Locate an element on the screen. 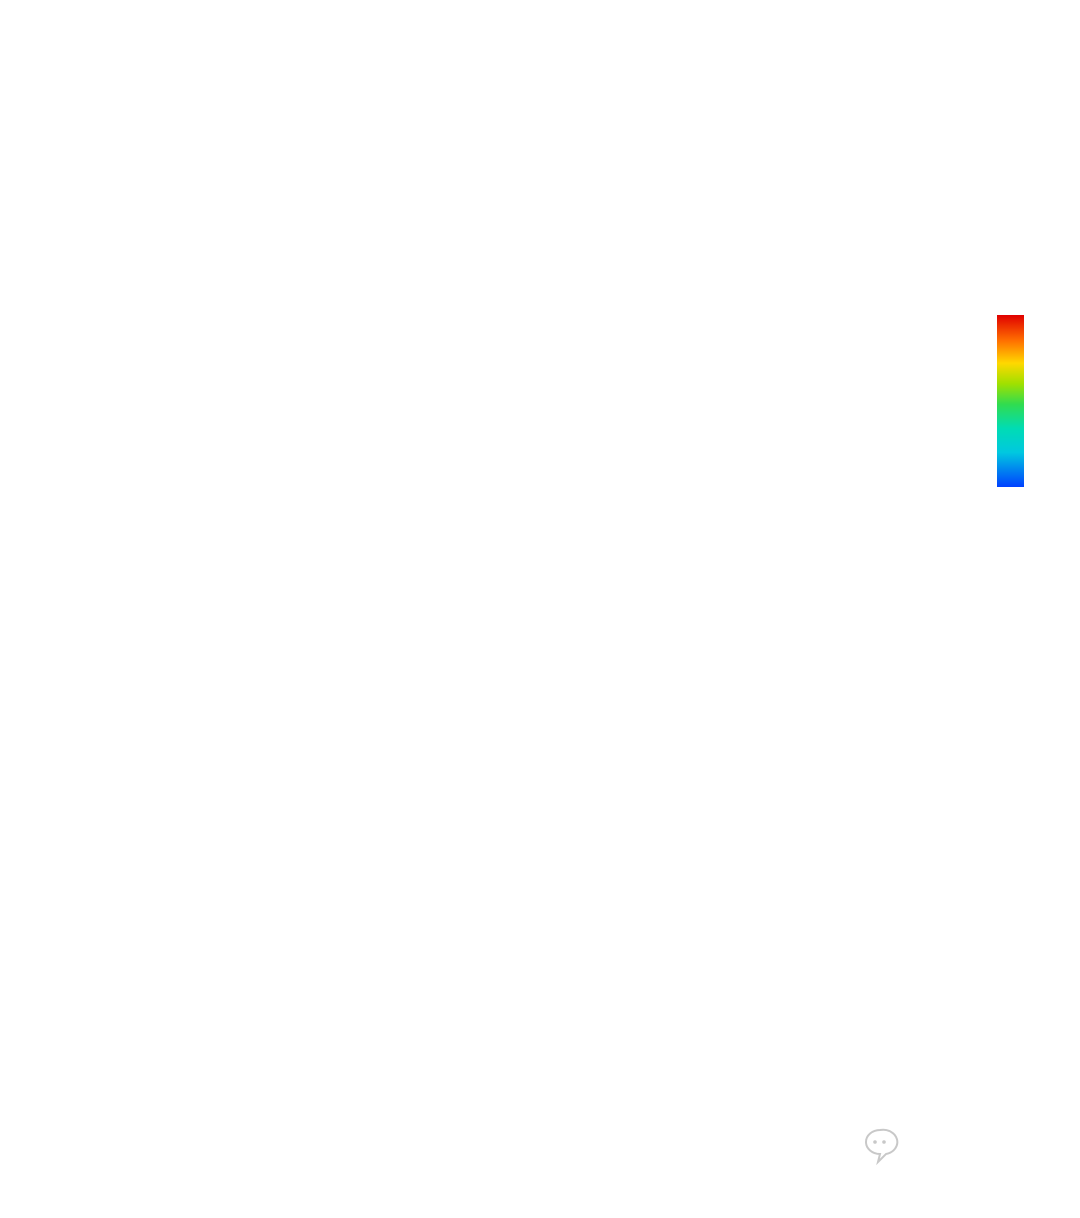 This screenshot has width=1080, height=1218. watermark is located at coordinates (884, 1146).